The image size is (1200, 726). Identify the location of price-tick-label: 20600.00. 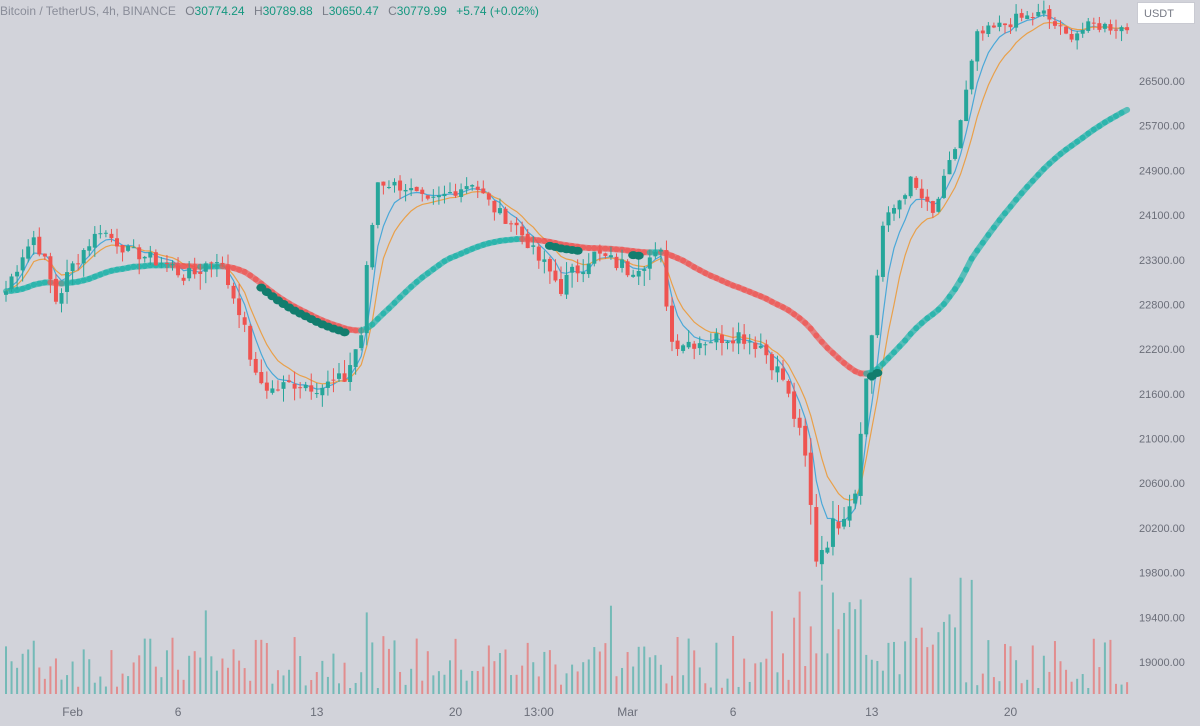
(1162, 484).